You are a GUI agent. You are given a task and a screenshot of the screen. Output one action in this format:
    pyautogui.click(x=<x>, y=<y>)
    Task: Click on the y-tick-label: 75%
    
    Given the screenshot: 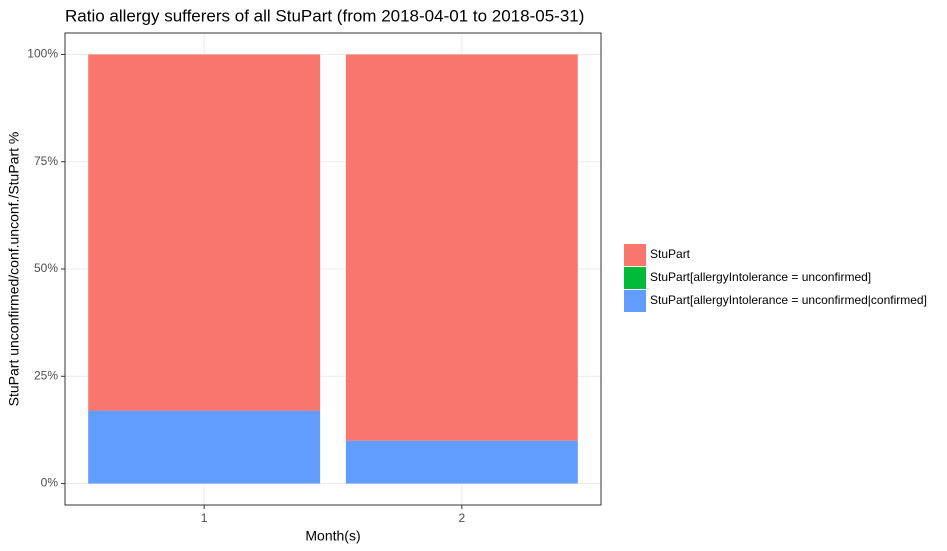 What is the action you would take?
    pyautogui.click(x=46, y=161)
    